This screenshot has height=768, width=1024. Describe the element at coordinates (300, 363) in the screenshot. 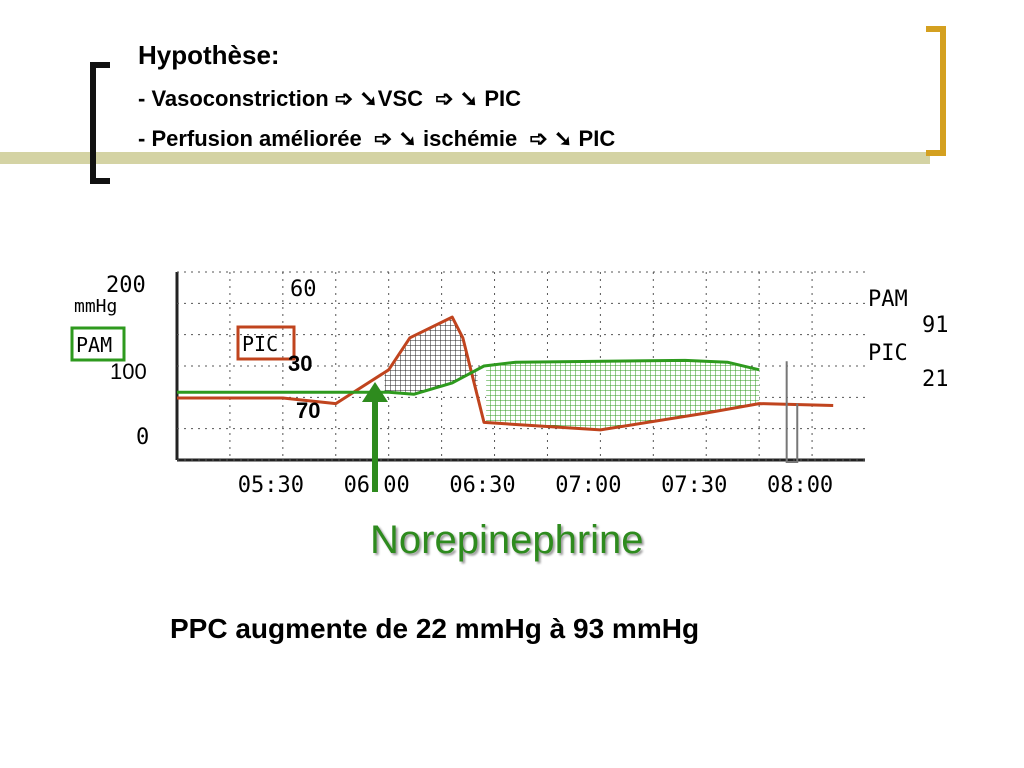

I see `annotation-pic-peak: 30` at that location.